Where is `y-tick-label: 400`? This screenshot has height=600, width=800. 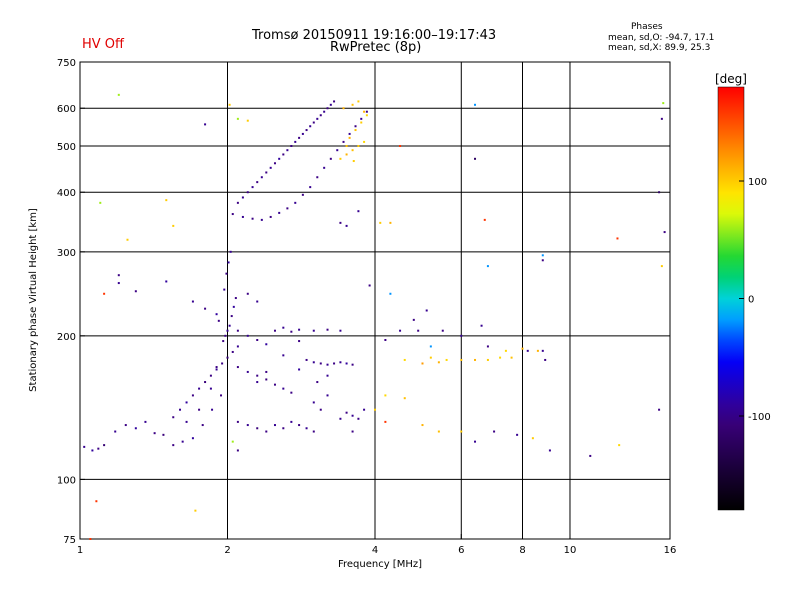
y-tick-label: 400 is located at coordinates (66, 193).